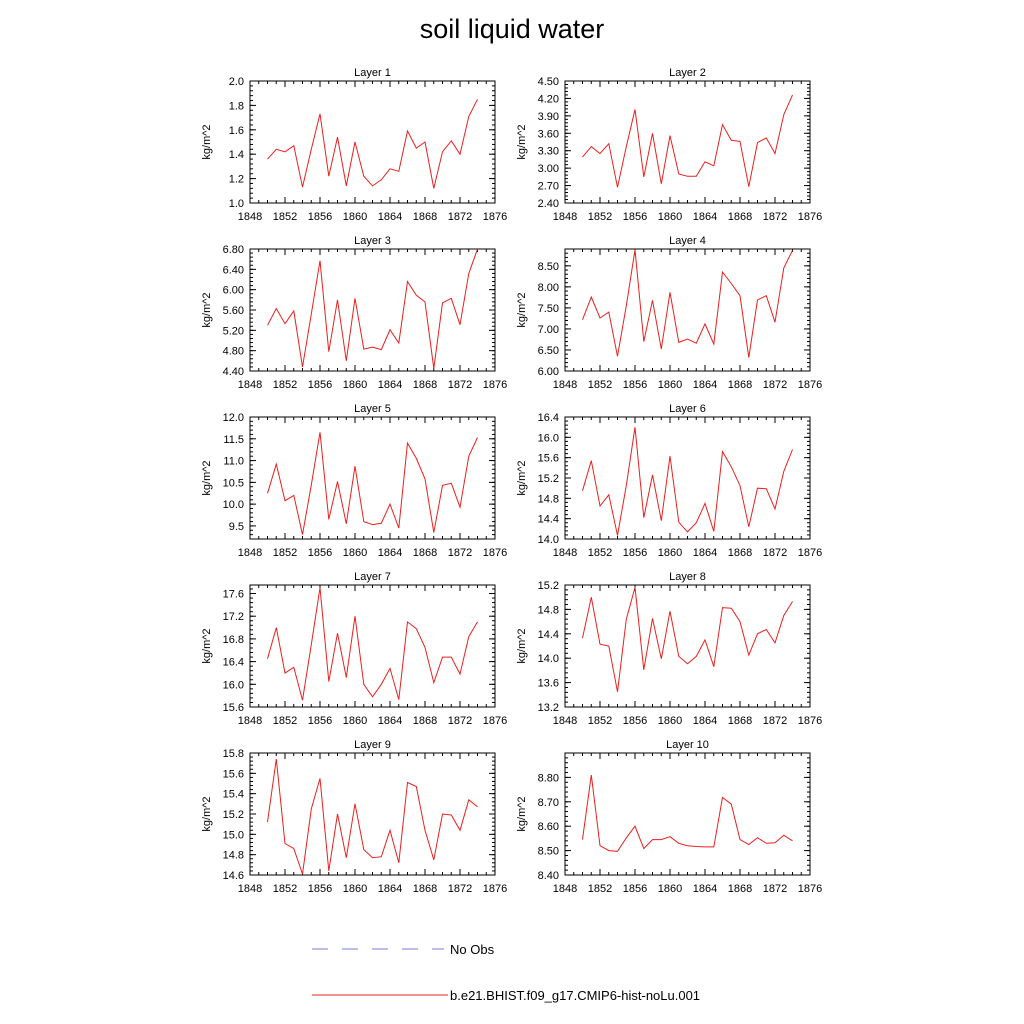  I want to click on panel-1-xtick-label: 1872, so click(460, 217).